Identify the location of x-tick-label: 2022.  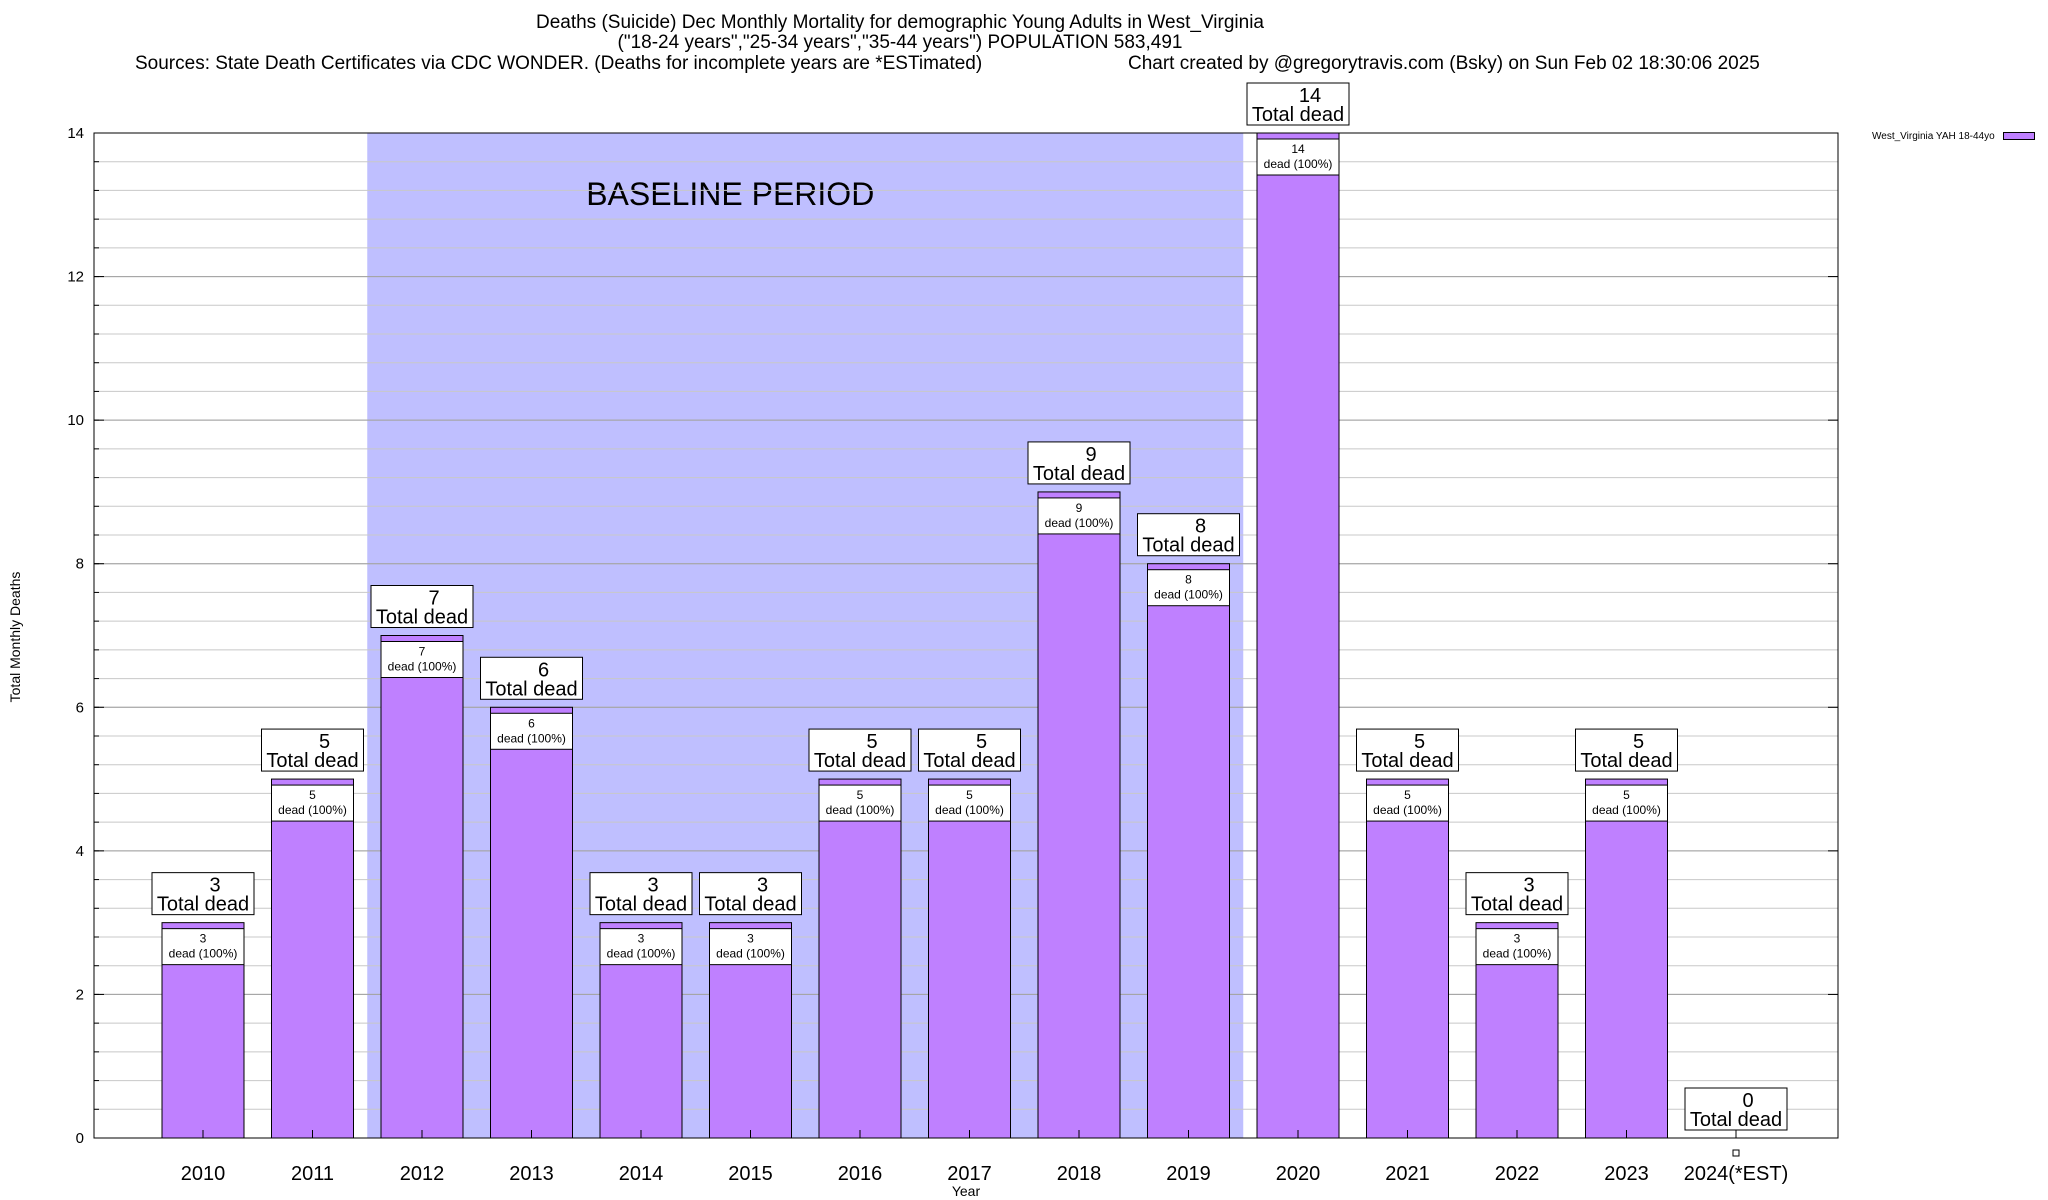
(1517, 1174).